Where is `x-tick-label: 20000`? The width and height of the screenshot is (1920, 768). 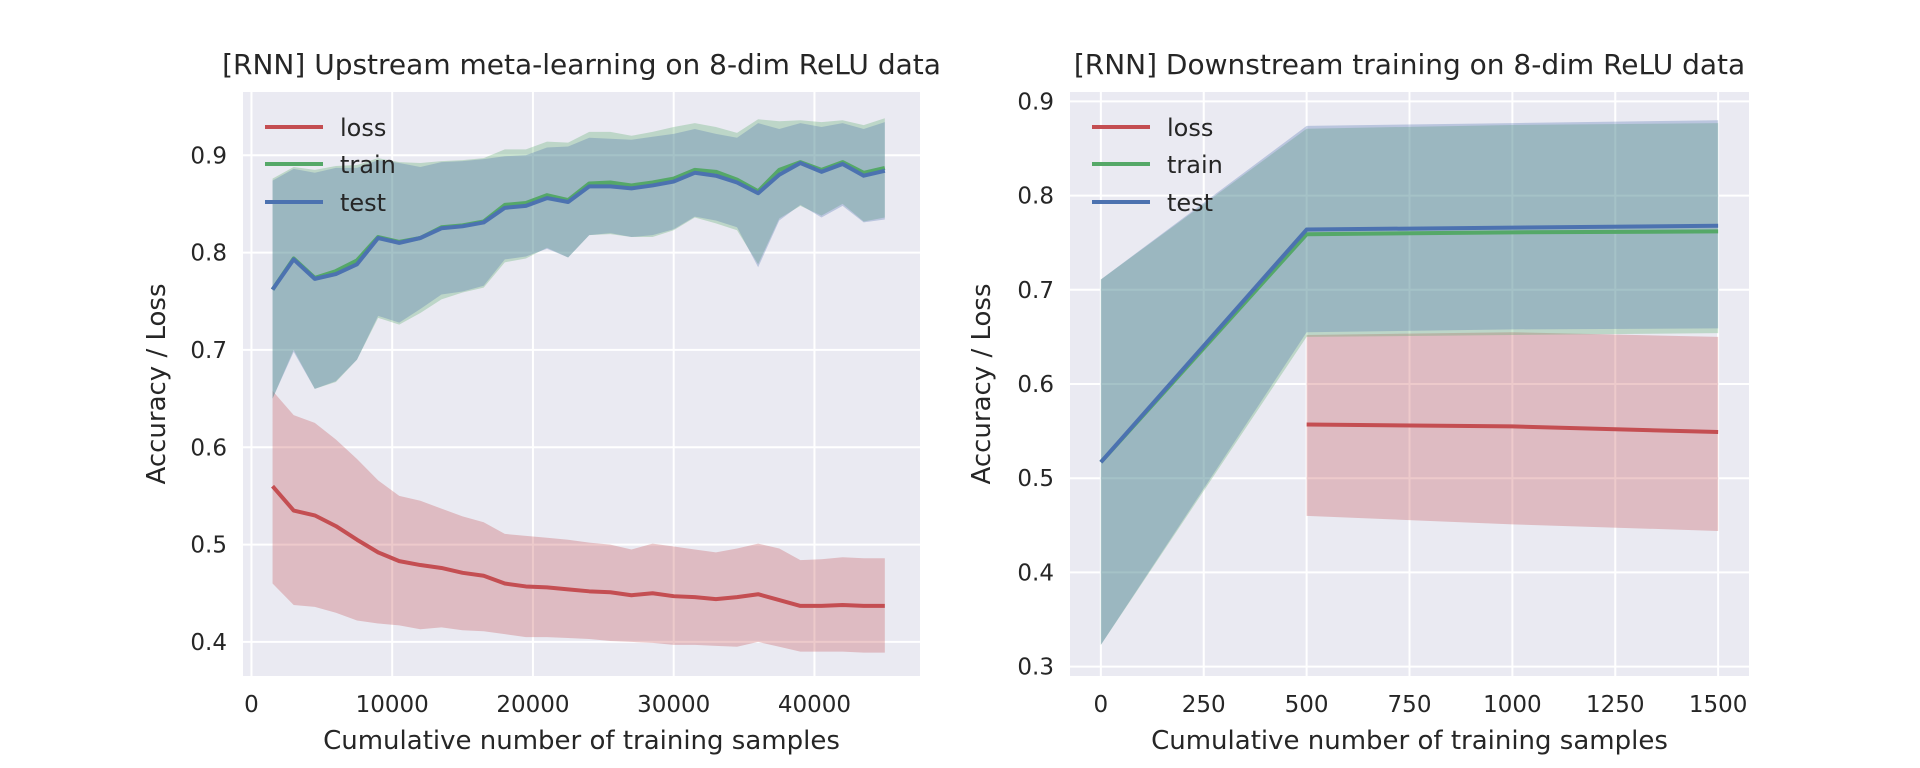
x-tick-label: 20000 is located at coordinates (532, 705).